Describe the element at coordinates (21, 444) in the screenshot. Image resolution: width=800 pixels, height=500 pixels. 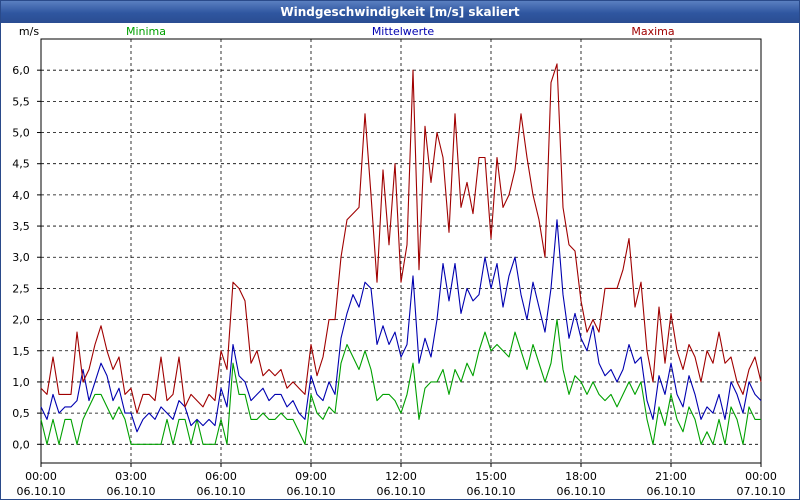
I see `y-tick-label: 0,0` at that location.